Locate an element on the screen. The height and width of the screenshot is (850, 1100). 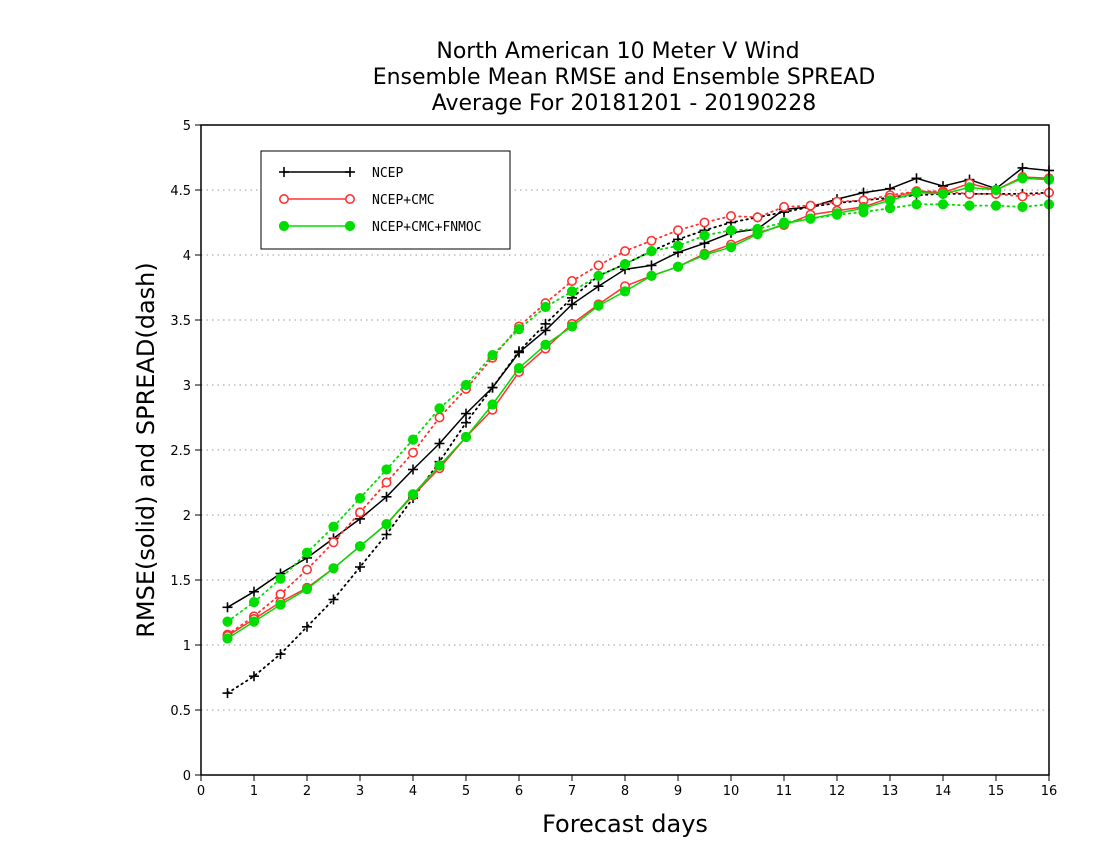
x-tick-label: 16 is located at coordinates (1049, 791).